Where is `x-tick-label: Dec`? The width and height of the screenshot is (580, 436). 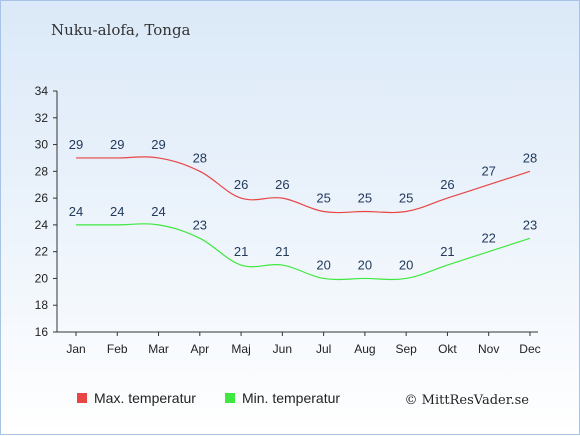 x-tick-label: Dec is located at coordinates (529, 349).